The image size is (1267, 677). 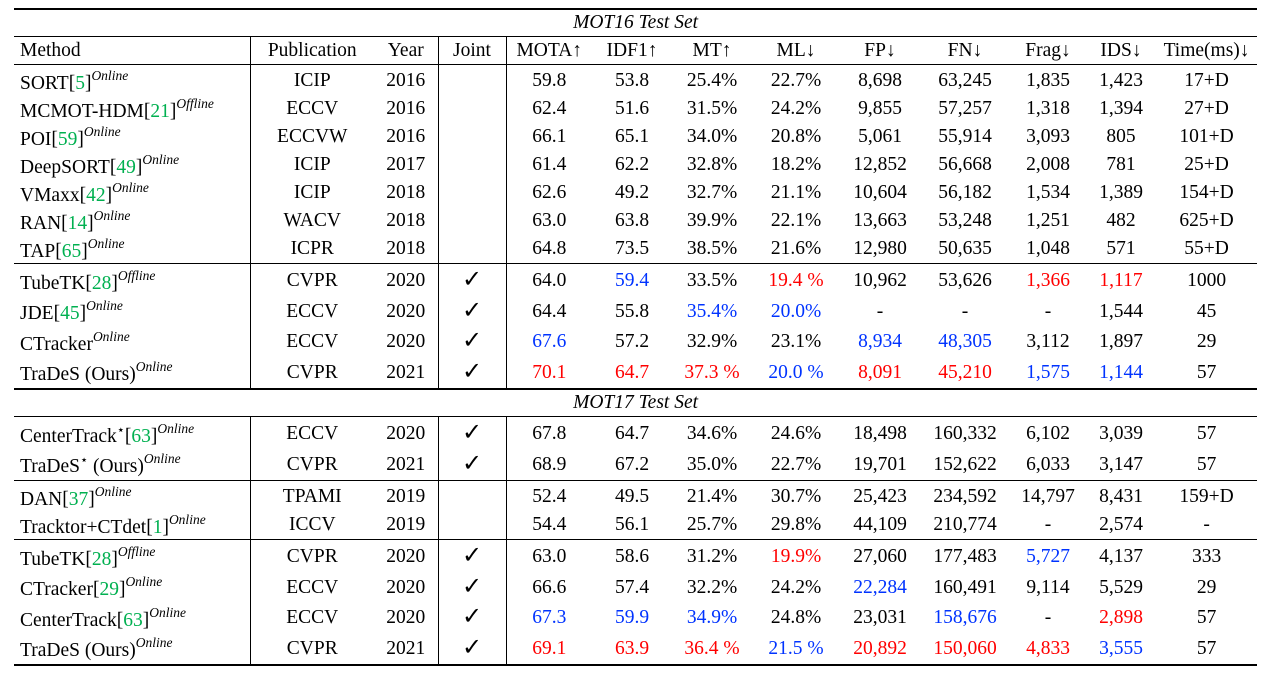 I want to click on metric-cell: 25+D, so click(x=1206, y=164).